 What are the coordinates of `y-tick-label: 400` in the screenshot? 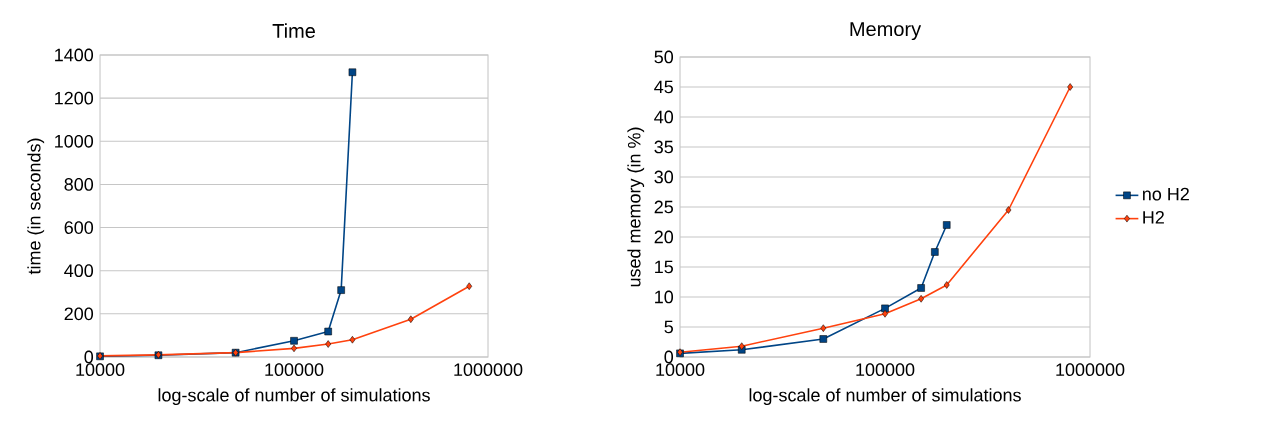 It's located at (79, 271).